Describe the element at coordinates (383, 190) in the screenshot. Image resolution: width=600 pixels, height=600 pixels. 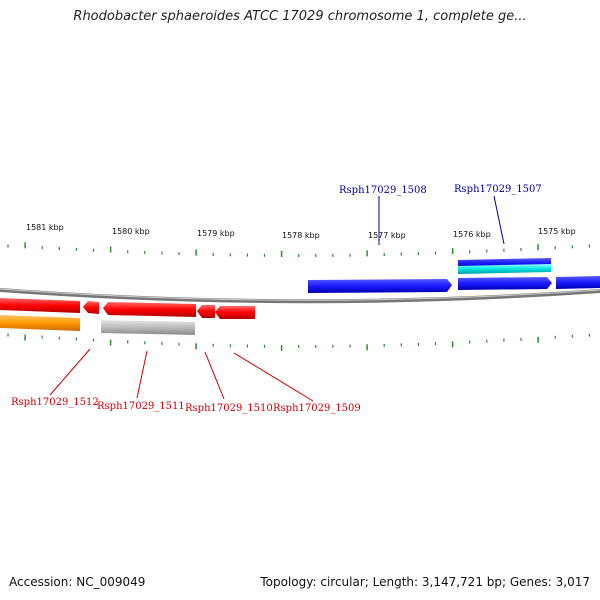
I see `gene-label-rsph17029-1508: Rsph17029_1508` at that location.